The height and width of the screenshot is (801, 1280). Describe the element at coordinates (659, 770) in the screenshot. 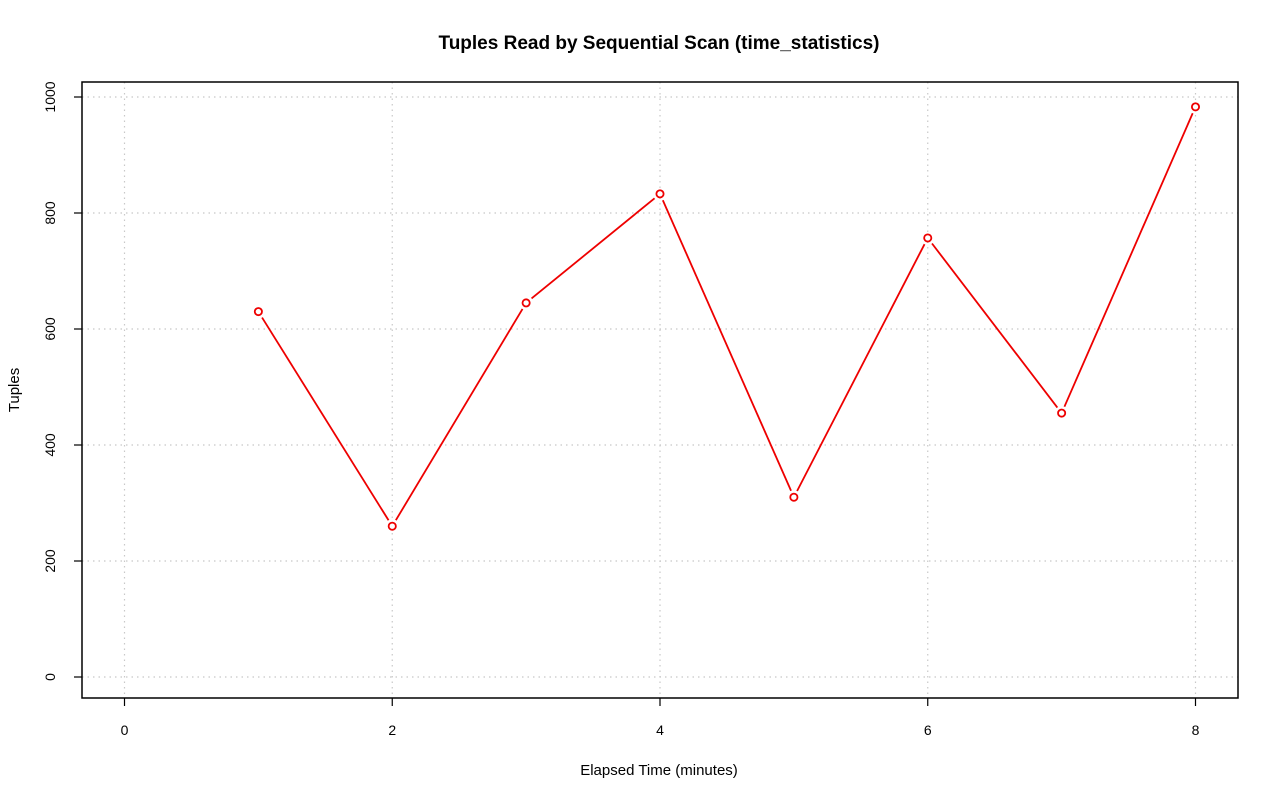

I see `x-axis-label: Elapsed Time (minutes)` at that location.